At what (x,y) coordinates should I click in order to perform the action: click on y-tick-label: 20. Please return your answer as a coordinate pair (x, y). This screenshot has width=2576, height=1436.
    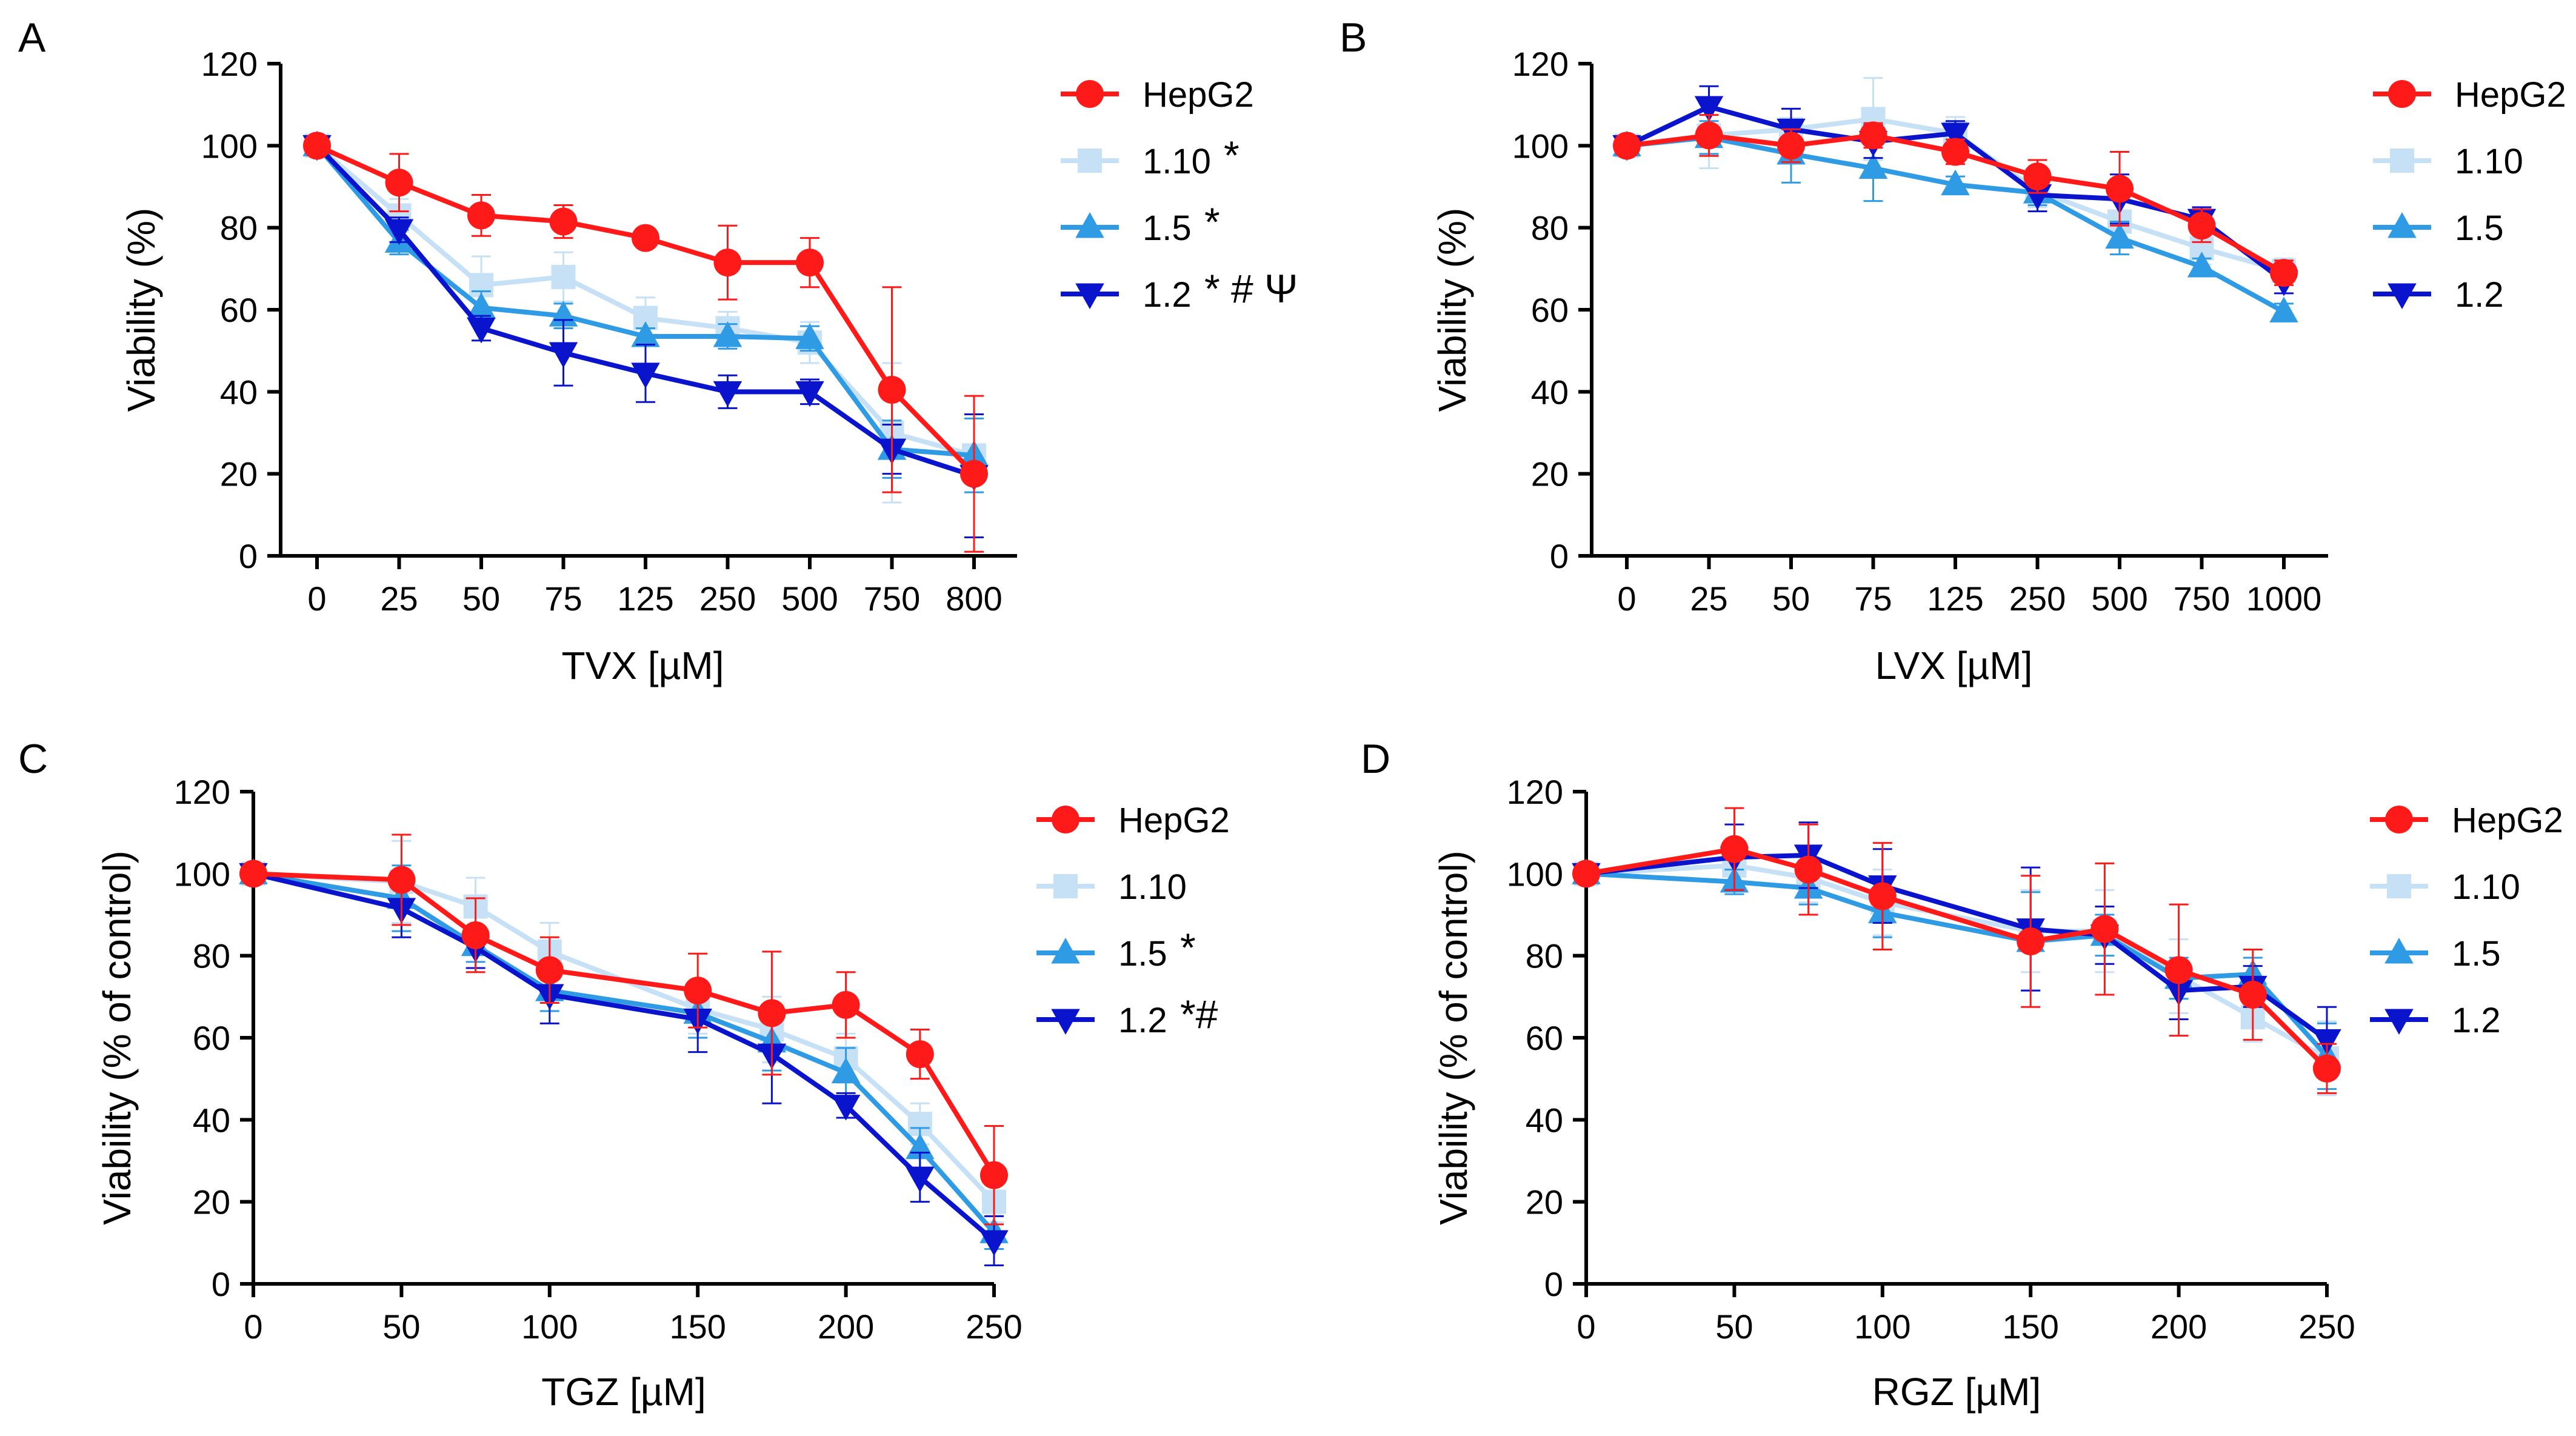
    Looking at the image, I should click on (1545, 1202).